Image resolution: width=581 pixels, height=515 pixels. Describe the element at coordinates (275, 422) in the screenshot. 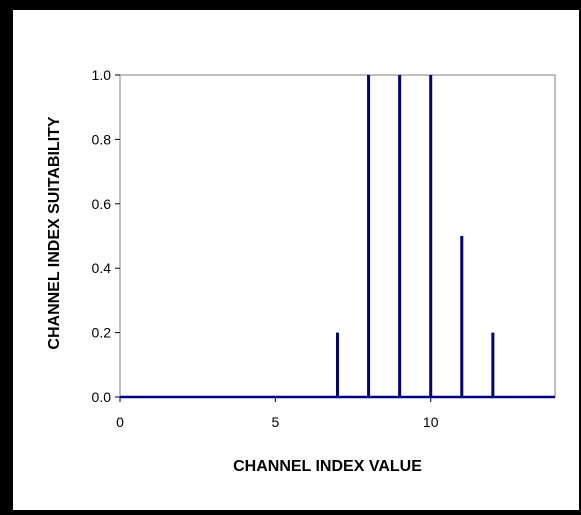

I see `x-tick-label: 5` at that location.